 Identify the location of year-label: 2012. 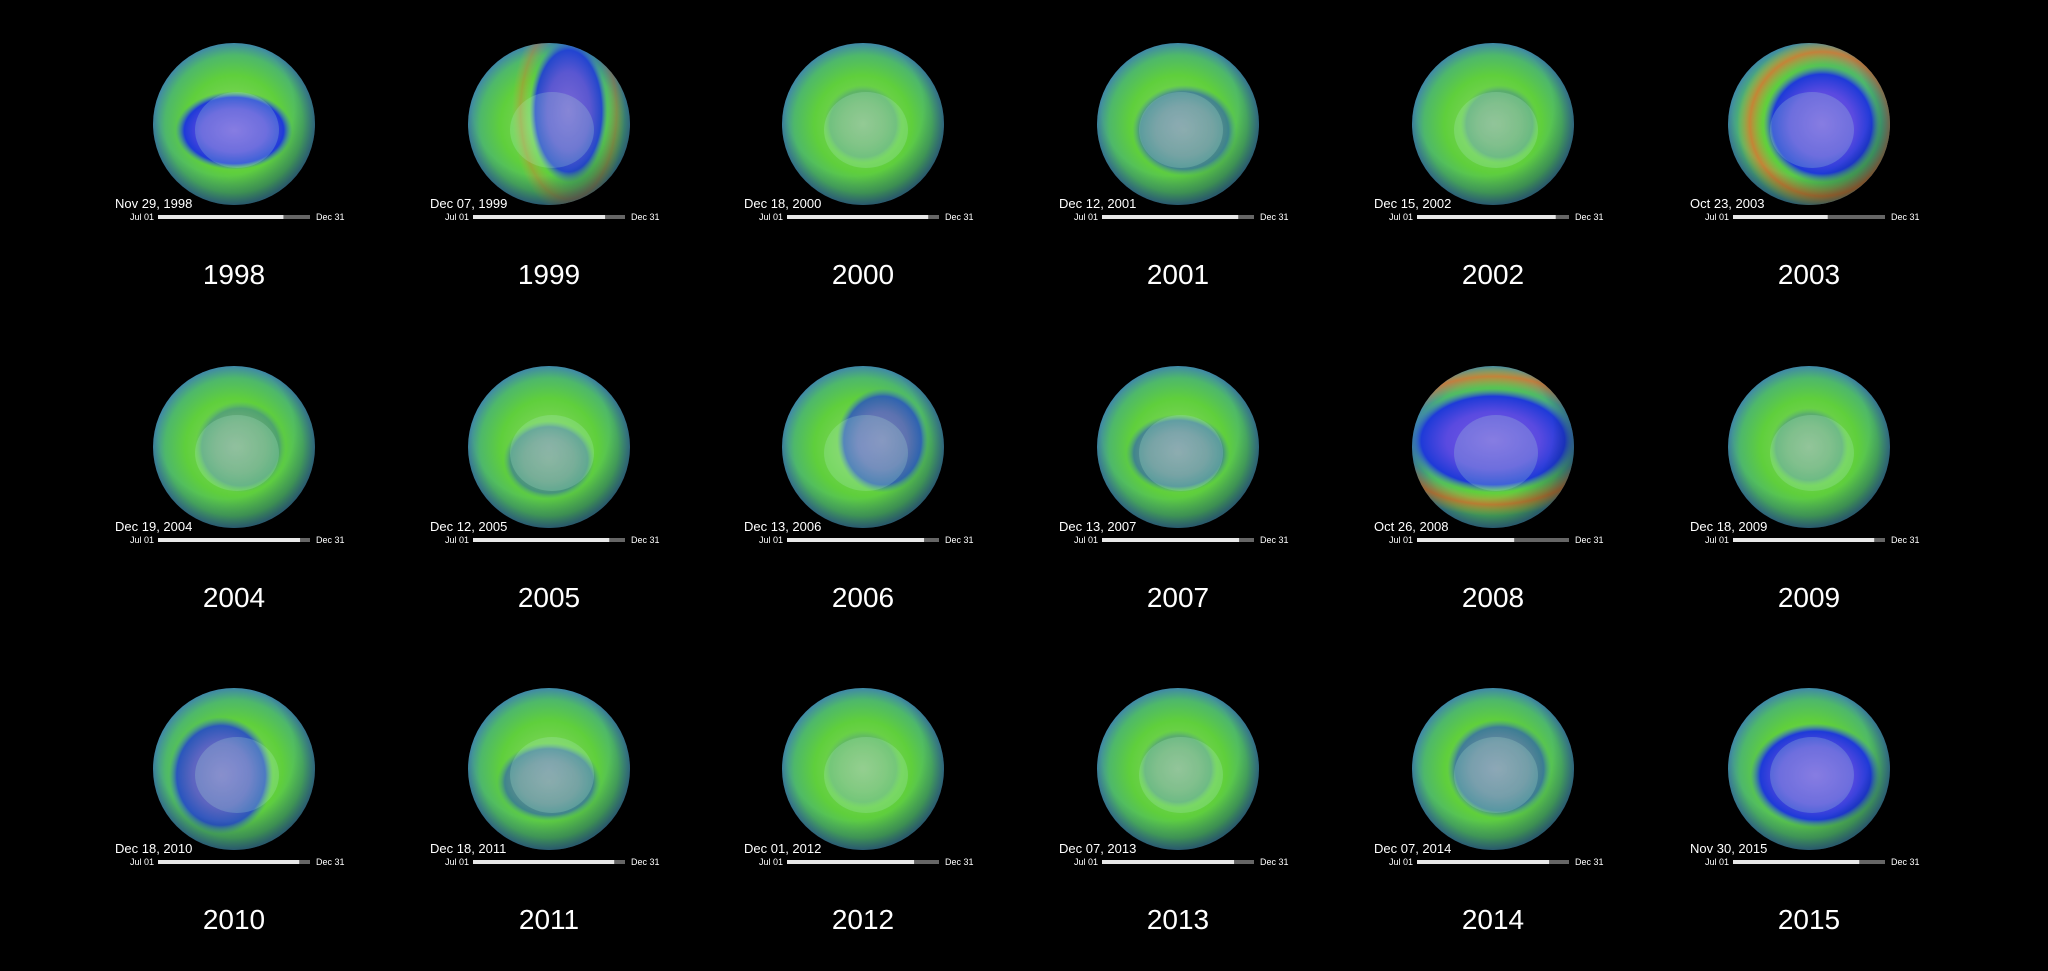
(863, 919).